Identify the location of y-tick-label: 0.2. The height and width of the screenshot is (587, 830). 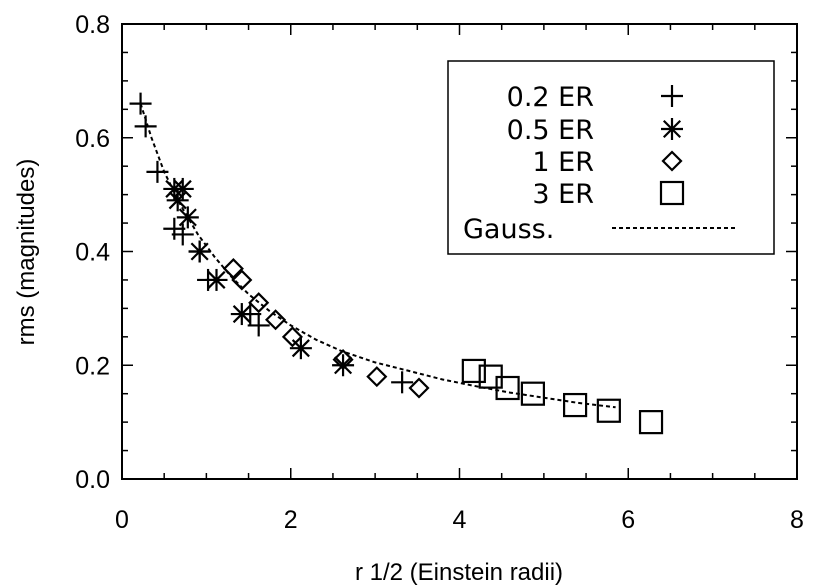
(92, 366).